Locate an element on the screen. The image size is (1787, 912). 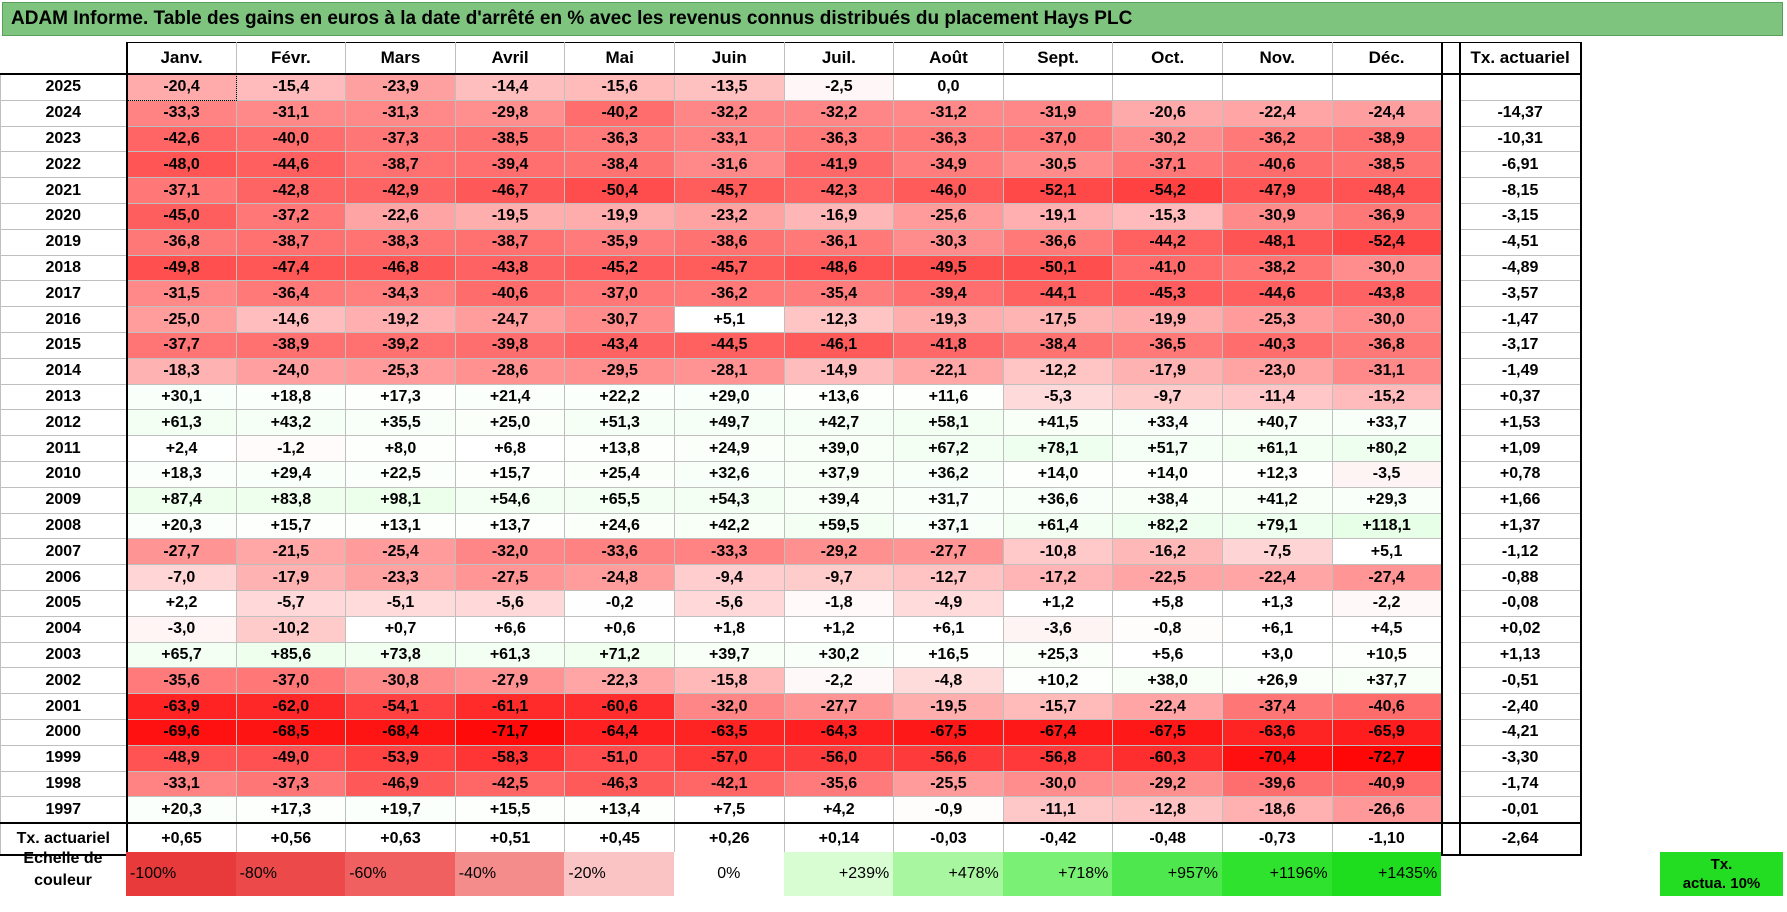
gain-cell: +0,6 is located at coordinates (619, 629).